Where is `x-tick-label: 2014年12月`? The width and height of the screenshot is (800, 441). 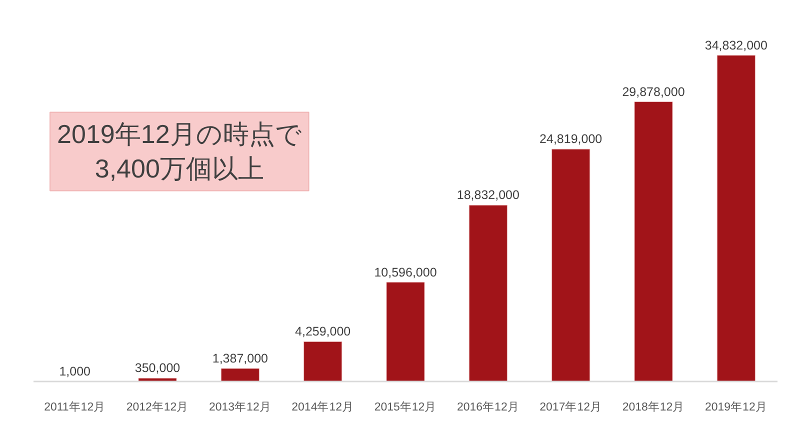
x-tick-label: 2014年12月 is located at coordinates (323, 407).